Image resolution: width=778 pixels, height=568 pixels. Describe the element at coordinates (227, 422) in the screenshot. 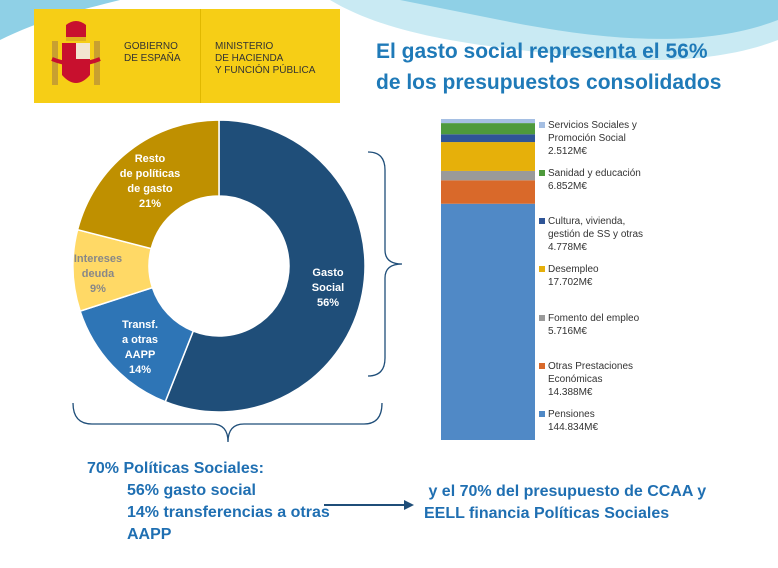

I see `politicas-sociales-brace` at that location.